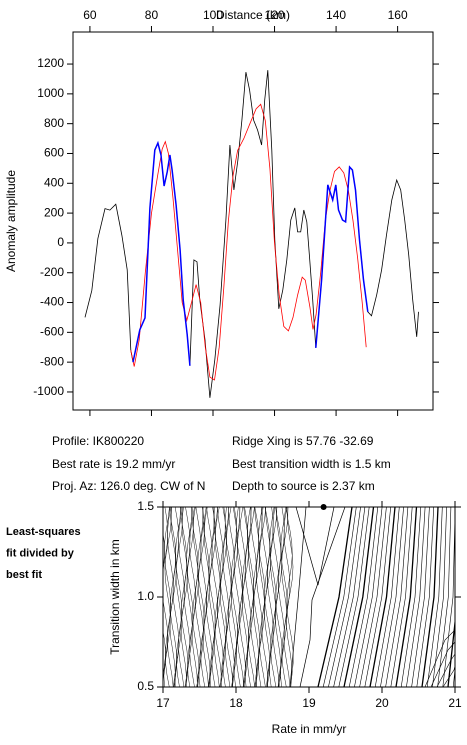 The width and height of the screenshot is (467, 745). Describe the element at coordinates (54, 123) in the screenshot. I see `y-tick-label: 800` at that location.